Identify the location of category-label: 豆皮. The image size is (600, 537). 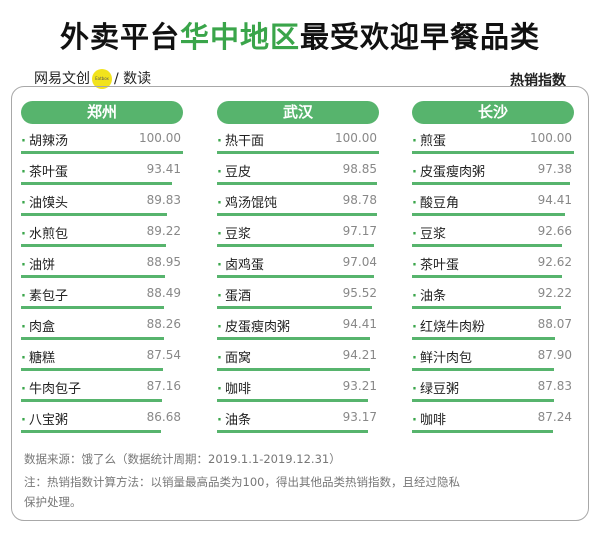
(234, 170).